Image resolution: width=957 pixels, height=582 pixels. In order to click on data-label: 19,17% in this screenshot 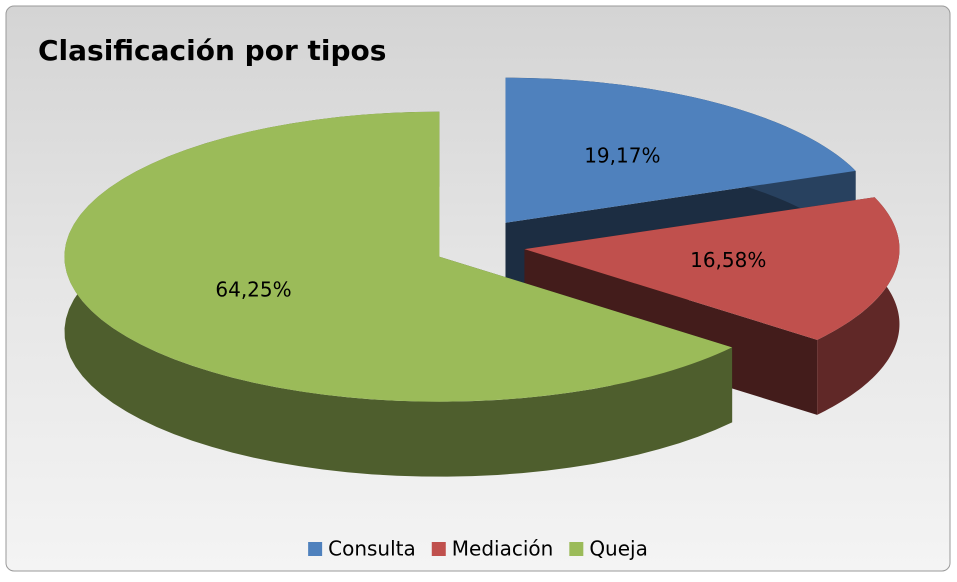, I will do `click(622, 156)`.